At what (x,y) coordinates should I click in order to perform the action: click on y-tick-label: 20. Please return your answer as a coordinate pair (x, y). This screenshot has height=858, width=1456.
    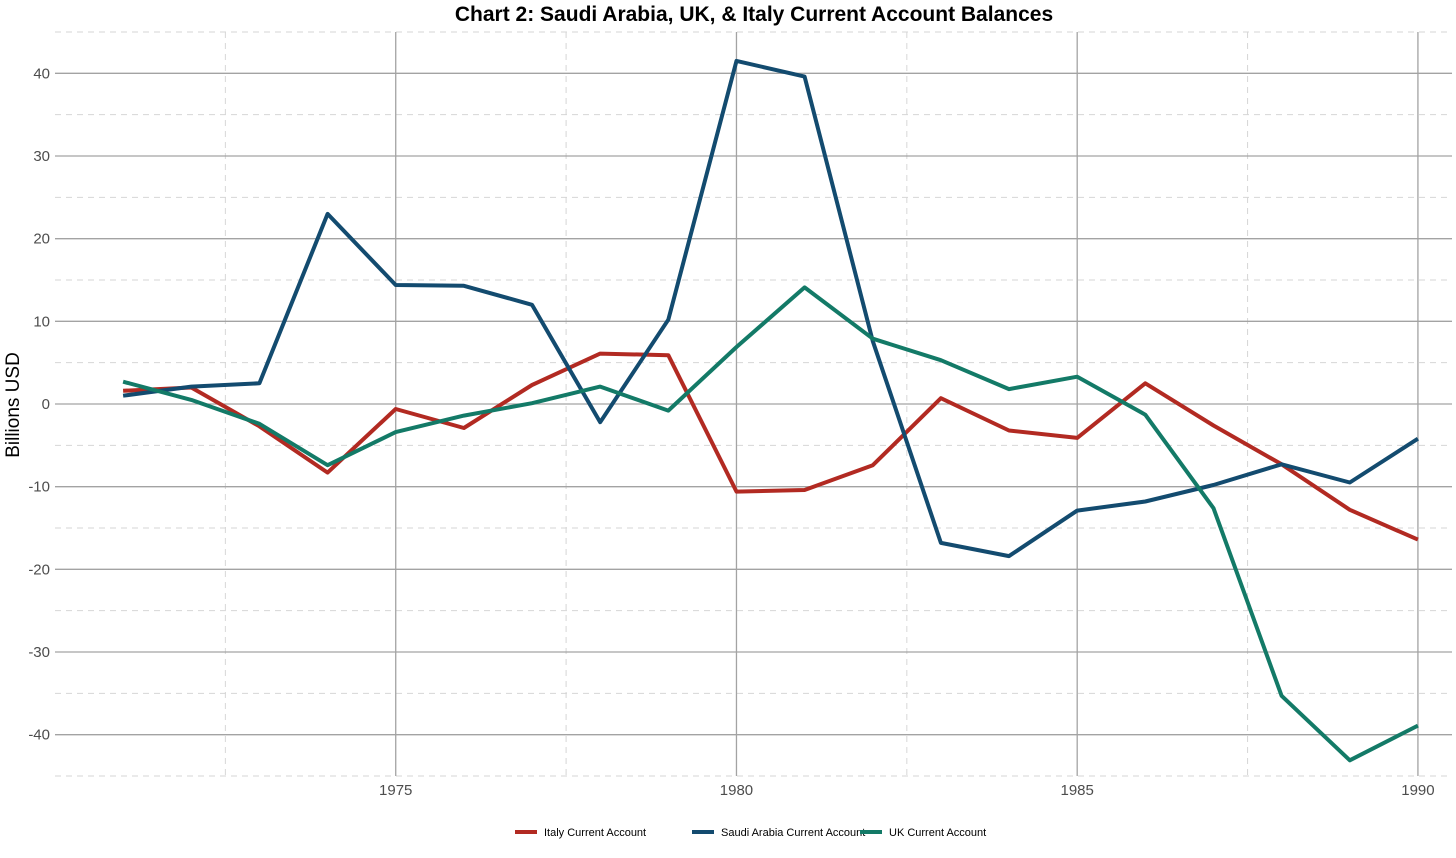
    Looking at the image, I should click on (41, 239).